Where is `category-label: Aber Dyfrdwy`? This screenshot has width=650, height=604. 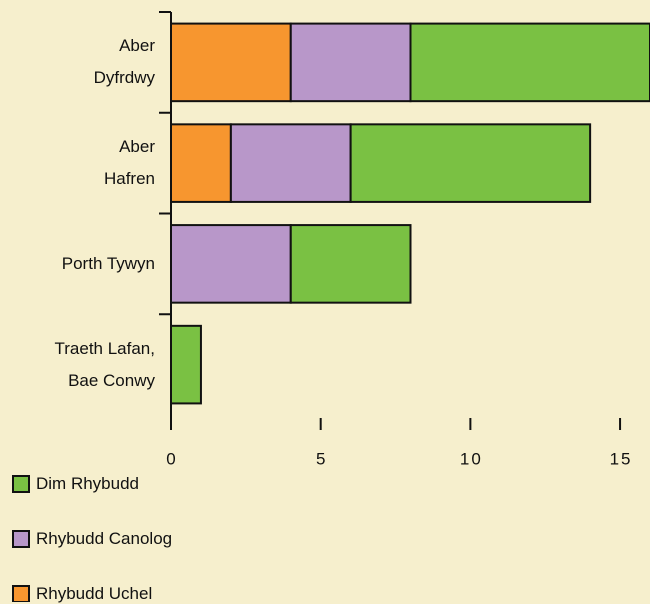 category-label: Aber Dyfrdwy is located at coordinates (80, 62).